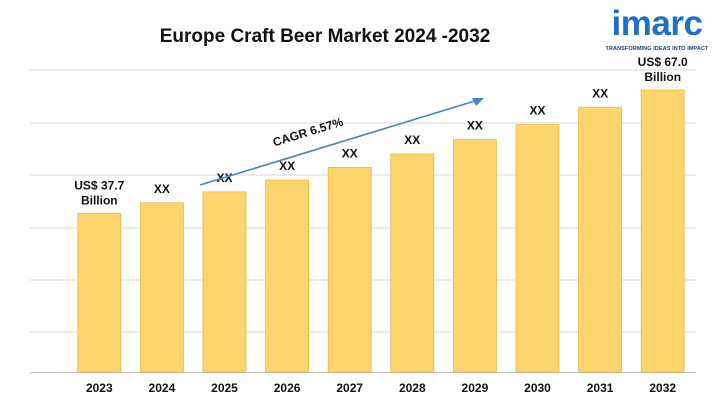  What do you see at coordinates (161, 287) in the screenshot?
I see `bar-2024` at bounding box center [161, 287].